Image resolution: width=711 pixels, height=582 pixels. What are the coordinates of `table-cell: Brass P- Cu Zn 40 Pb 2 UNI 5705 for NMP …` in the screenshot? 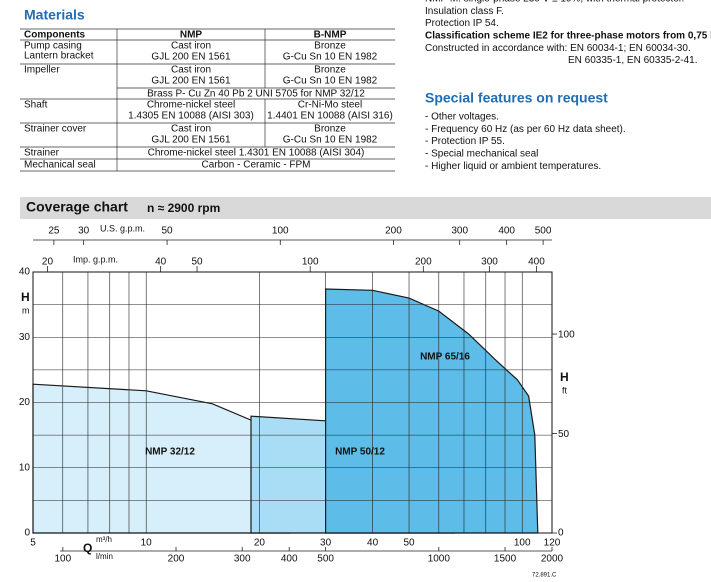 It's located at (256, 94).